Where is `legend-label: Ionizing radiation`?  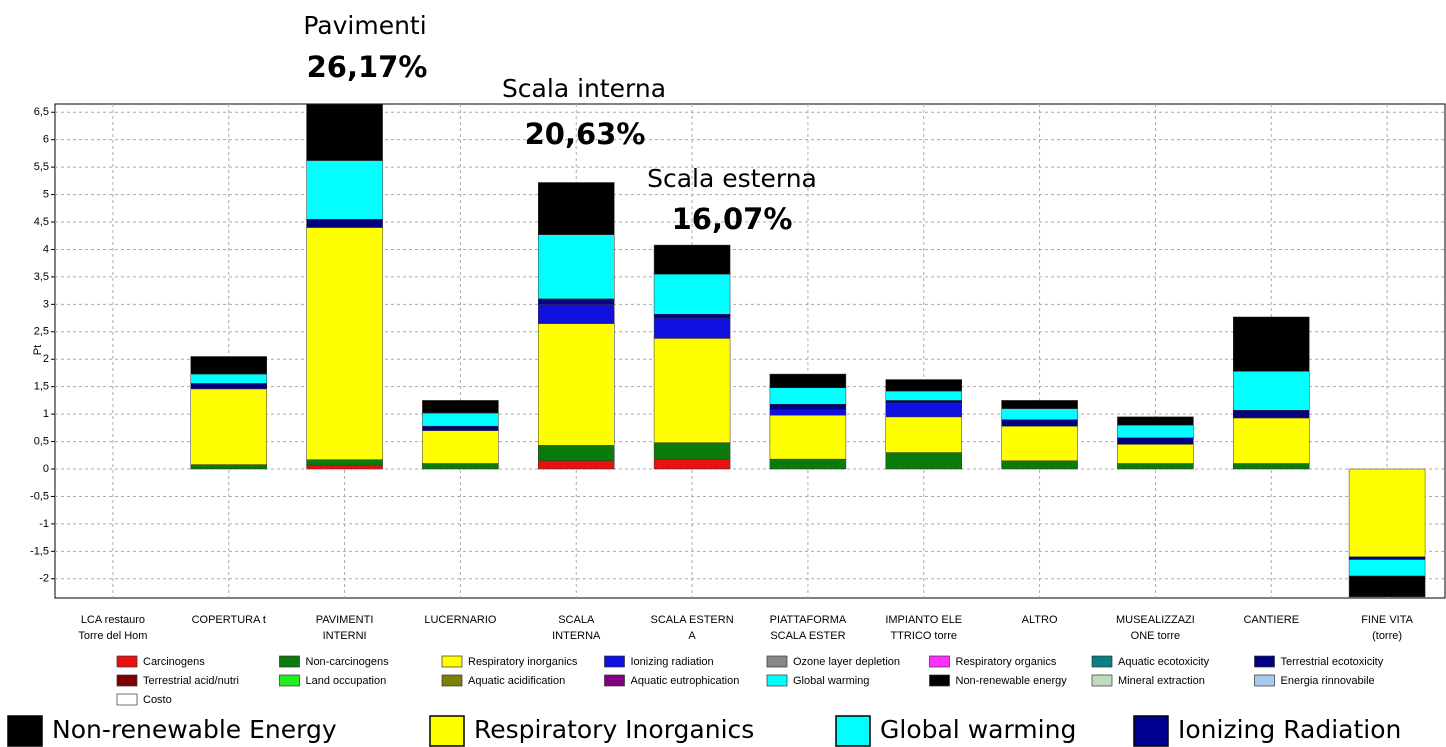 legend-label: Ionizing radiation is located at coordinates (672, 662).